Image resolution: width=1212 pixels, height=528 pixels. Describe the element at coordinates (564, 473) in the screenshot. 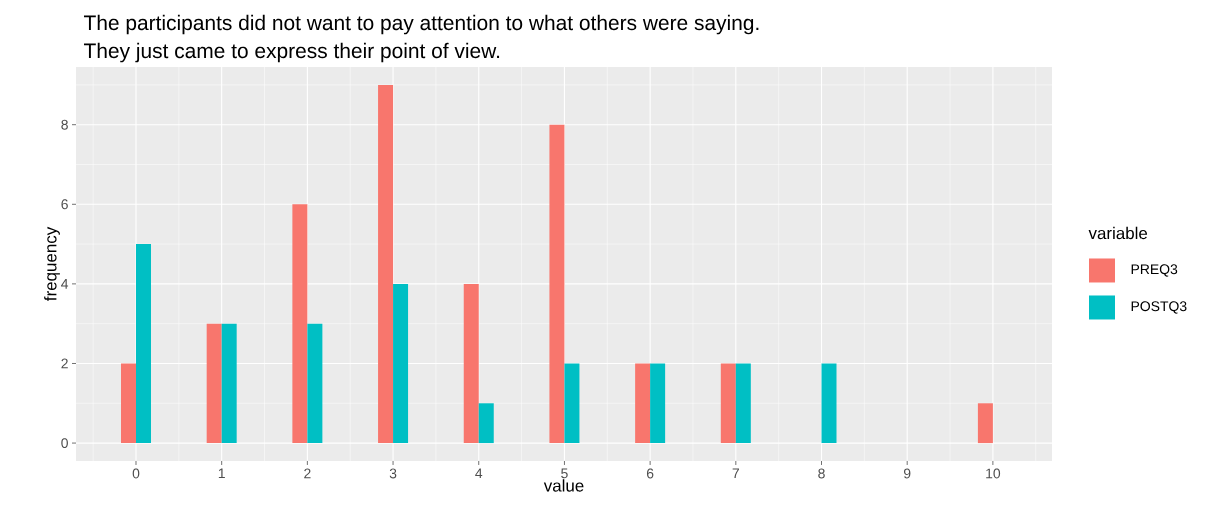

I see `x-tick-label: 5` at that location.